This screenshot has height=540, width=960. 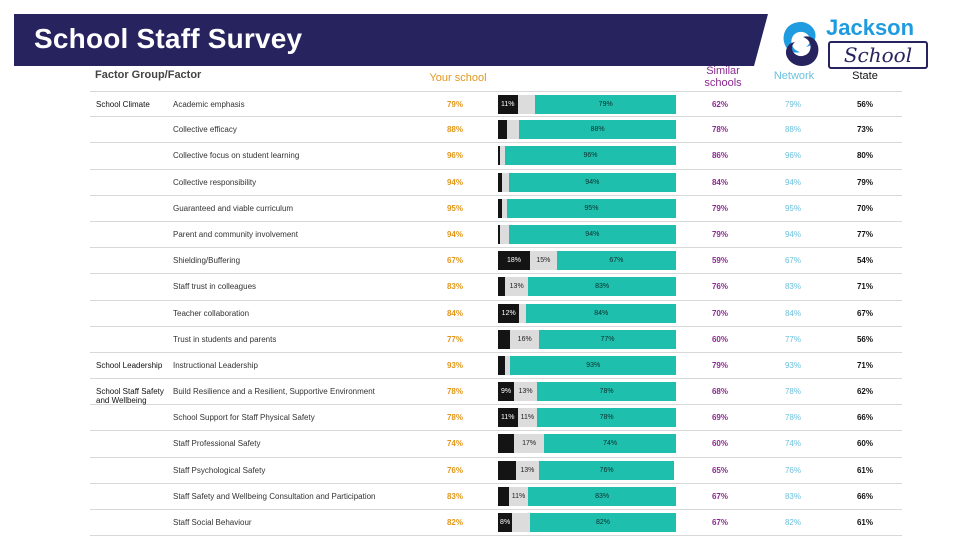 I want to click on bar-segment-positive: 78%, so click(x=606, y=392).